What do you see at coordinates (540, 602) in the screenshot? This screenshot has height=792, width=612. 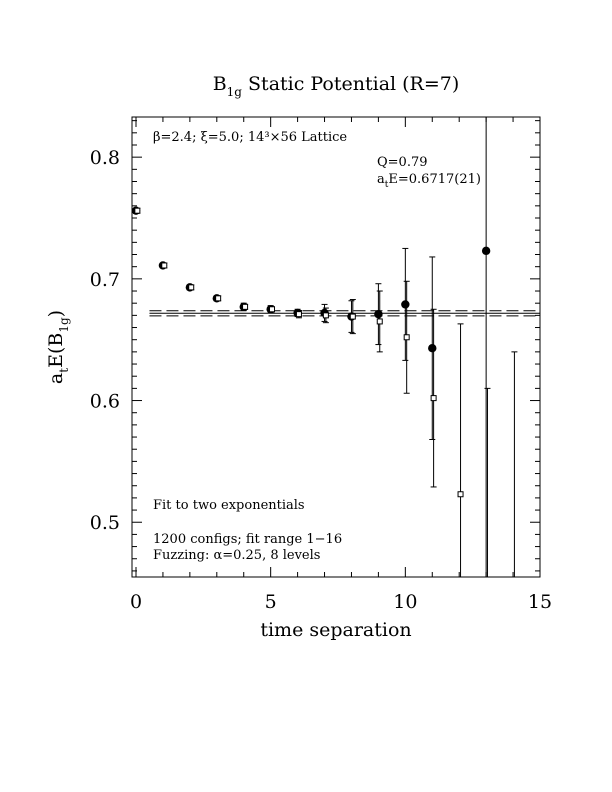 I see `x-tick-label: 15` at bounding box center [540, 602].